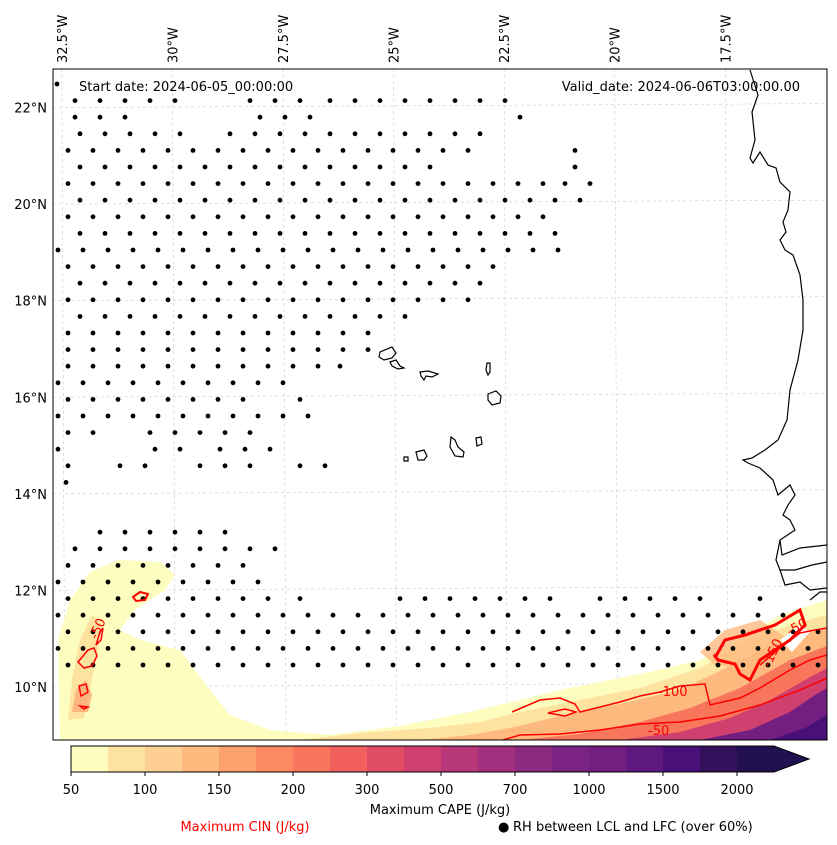  Describe the element at coordinates (284, 39) in the screenshot. I see `lon-tick-label: 27.5°W` at that location.